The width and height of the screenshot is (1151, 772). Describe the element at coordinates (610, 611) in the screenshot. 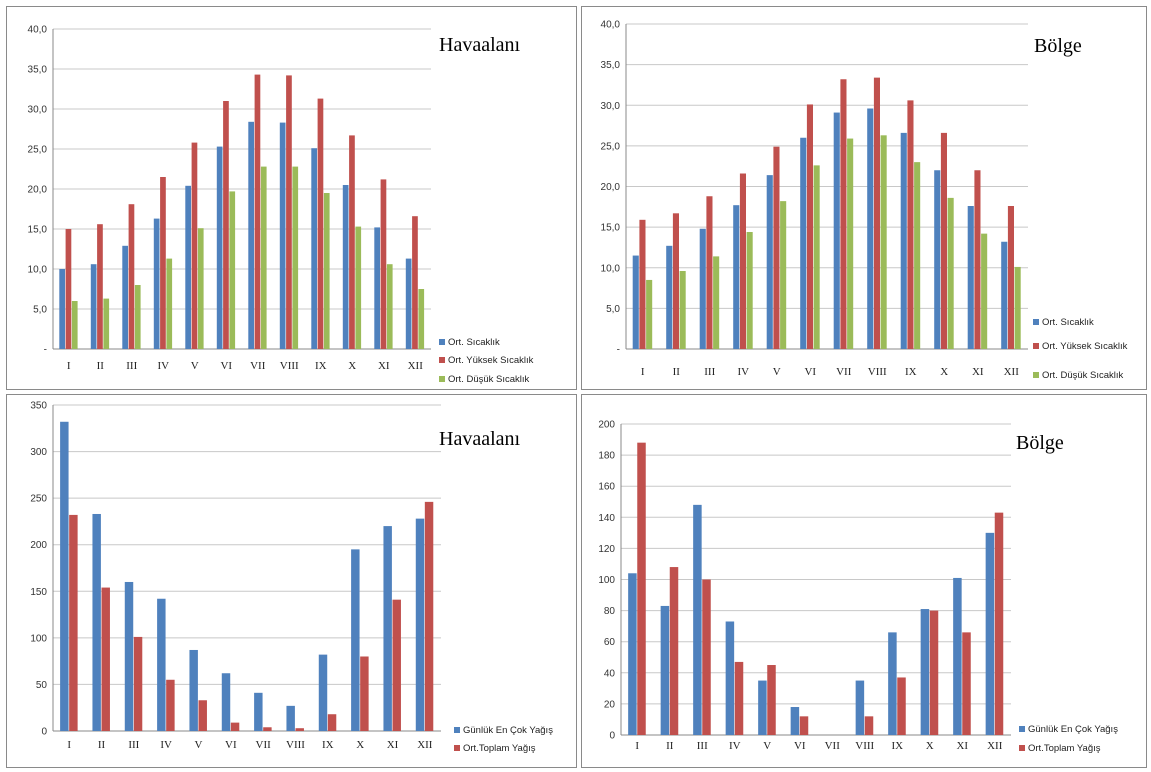

I see `y-tick-label: 80` at that location.